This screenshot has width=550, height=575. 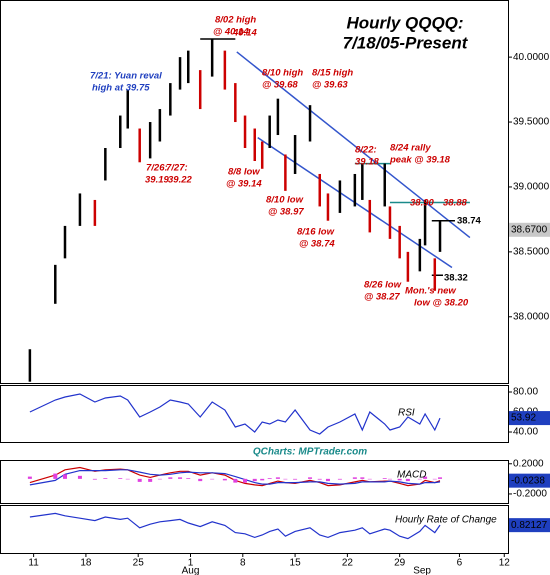 I want to click on annotation: 39.18, so click(x=367, y=162).